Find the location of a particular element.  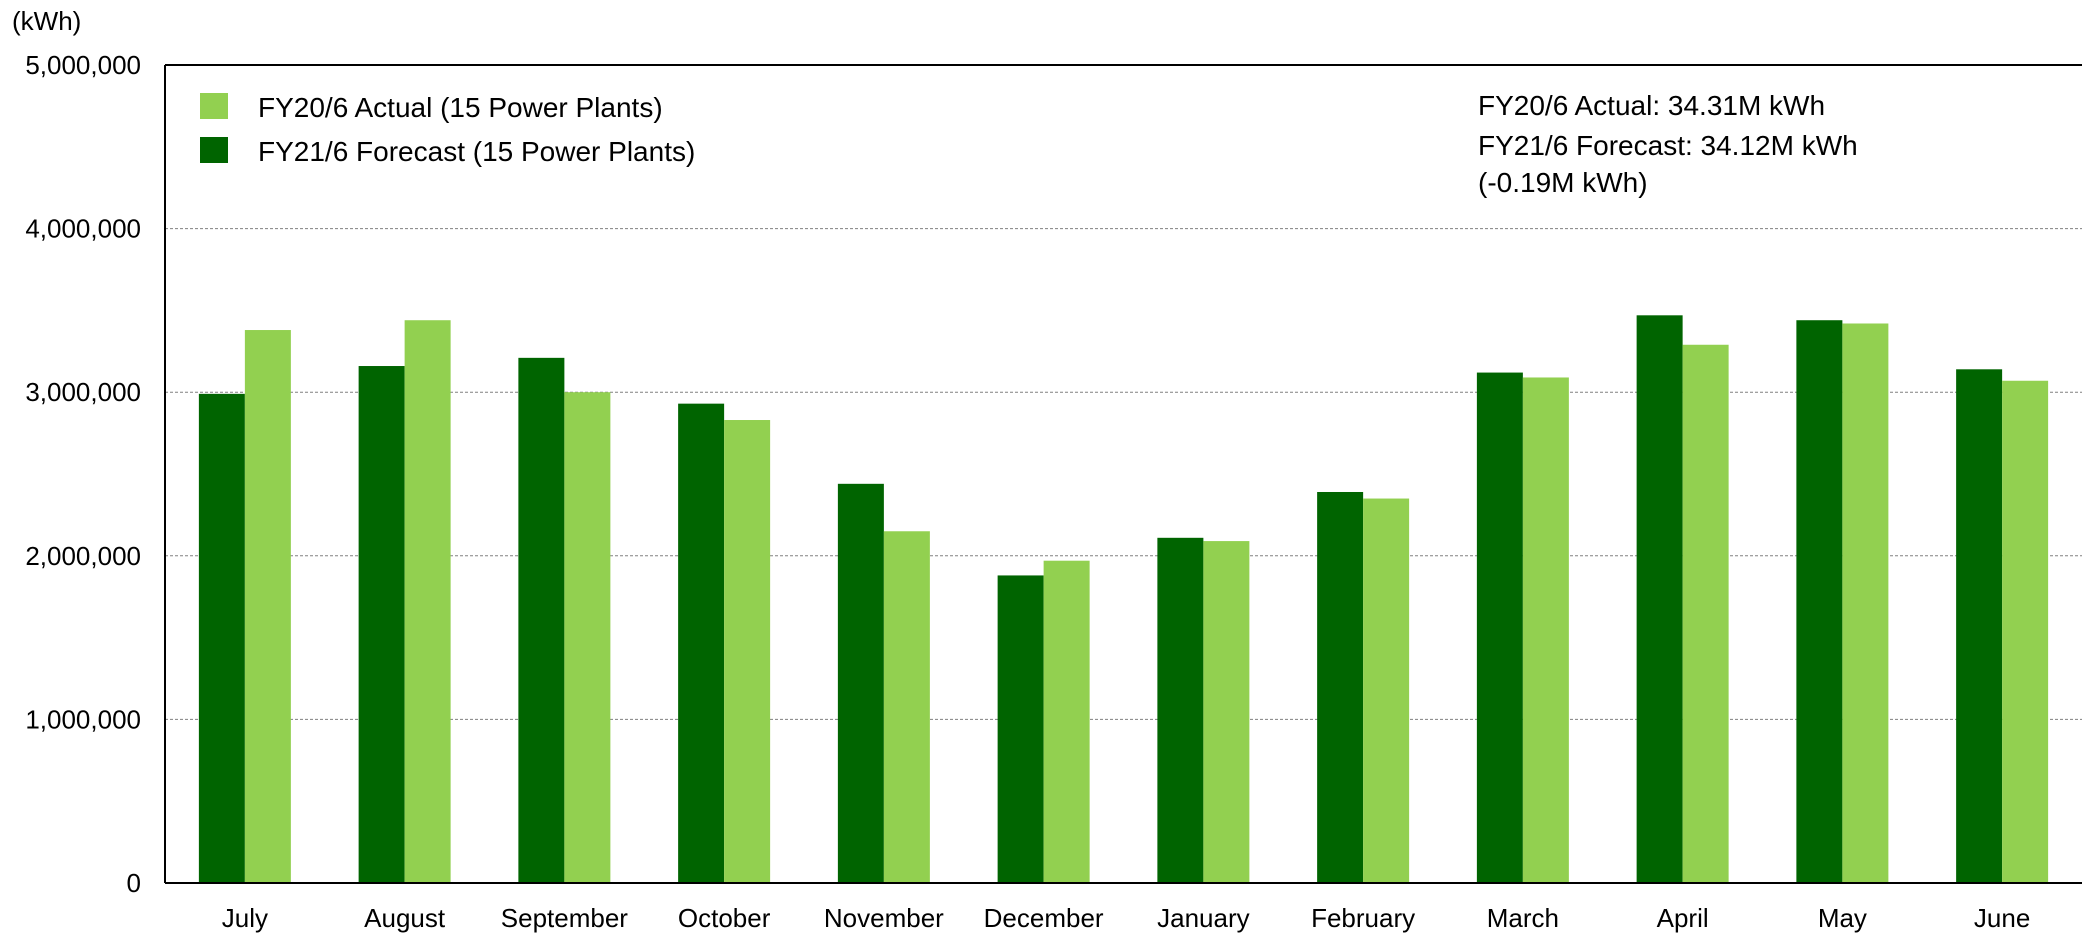

x-tick-label: December is located at coordinates (1044, 918).